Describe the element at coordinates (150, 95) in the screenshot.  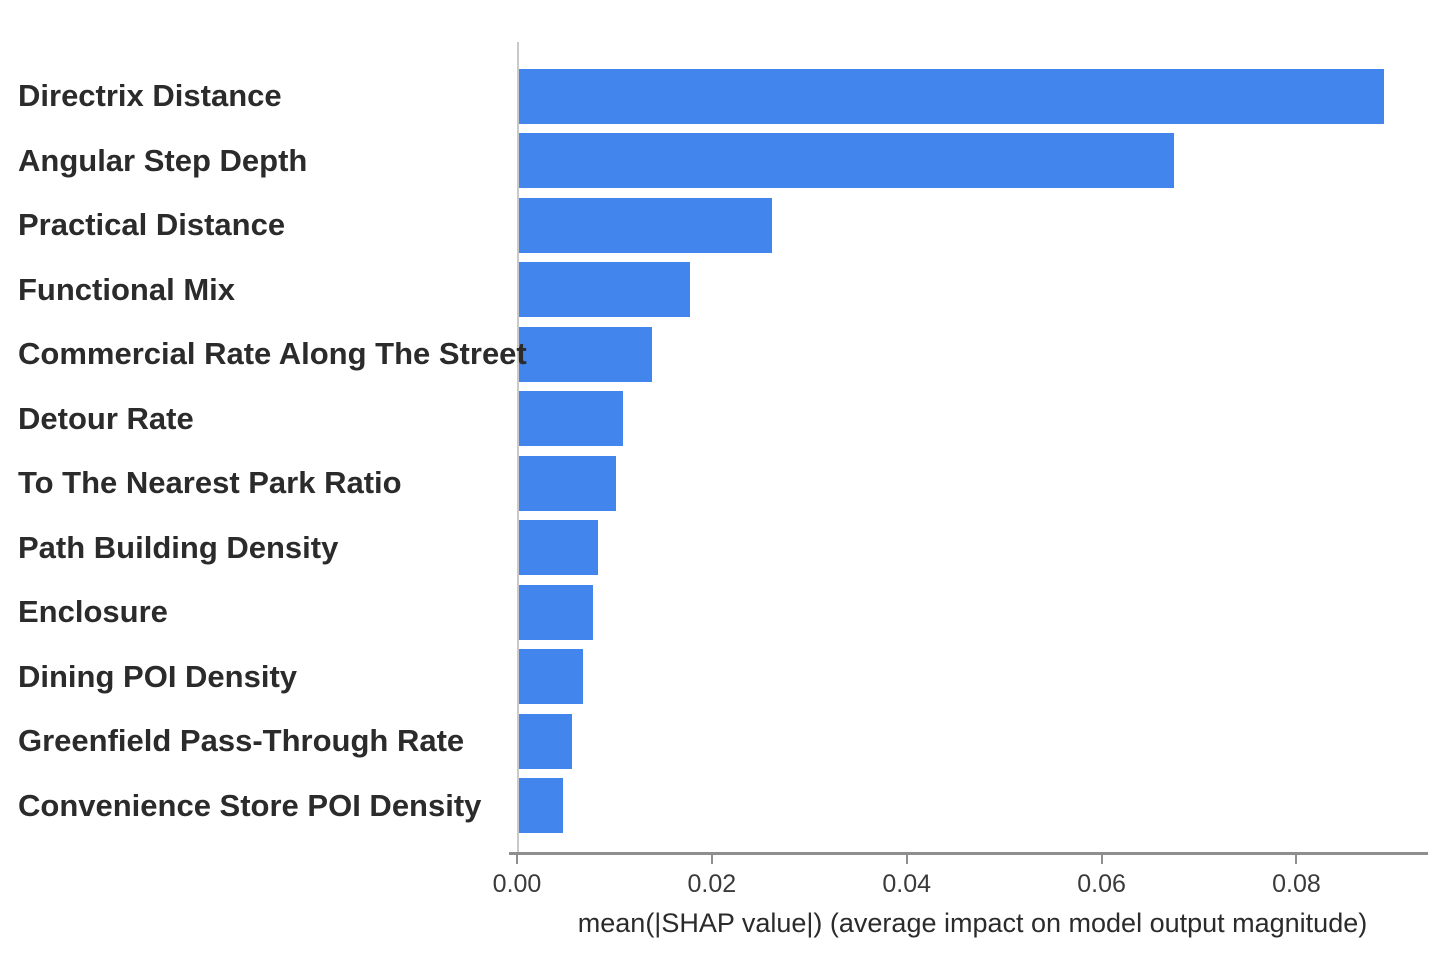
I see `category-label-directrix-distance: Directrix Distance` at that location.